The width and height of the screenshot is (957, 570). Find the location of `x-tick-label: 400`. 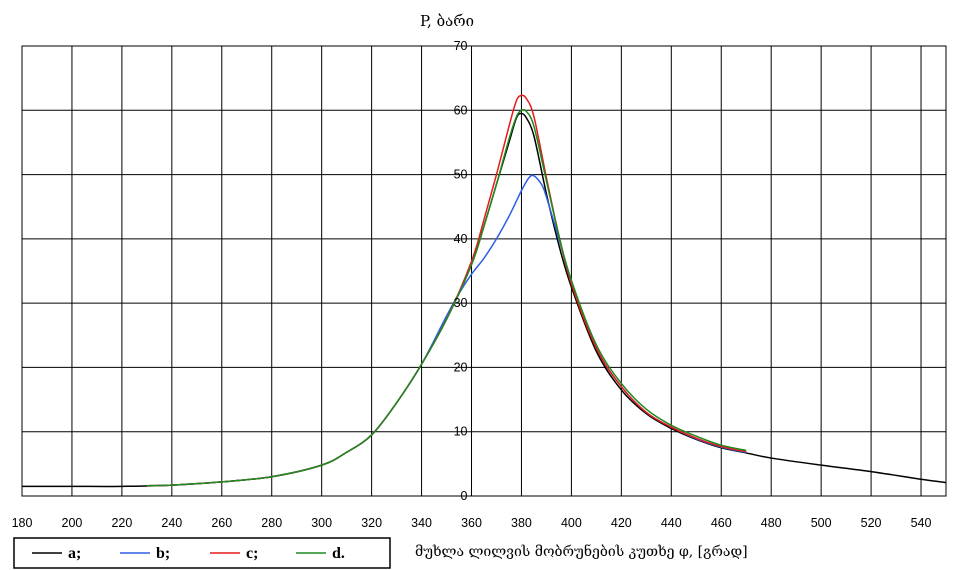

x-tick-label: 400 is located at coordinates (571, 523).